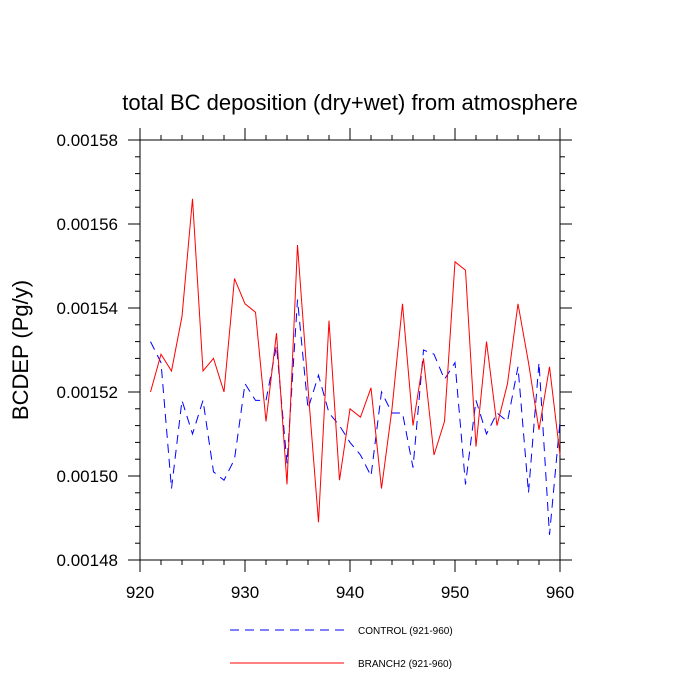 The height and width of the screenshot is (700, 700). I want to click on y-tick-label: 0.00148, so click(87, 560).